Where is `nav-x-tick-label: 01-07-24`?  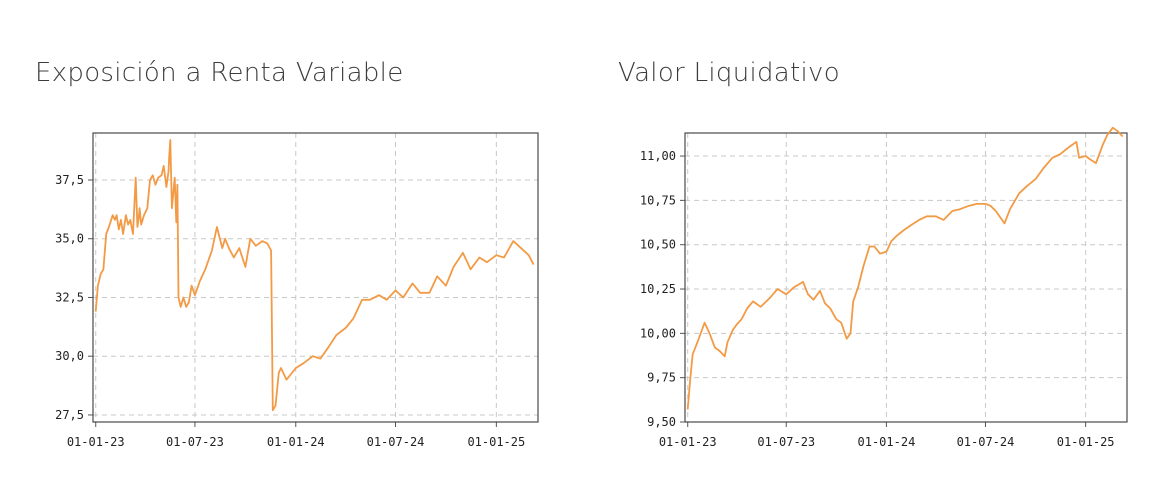
nav-x-tick-label: 01-07-24 is located at coordinates (986, 442).